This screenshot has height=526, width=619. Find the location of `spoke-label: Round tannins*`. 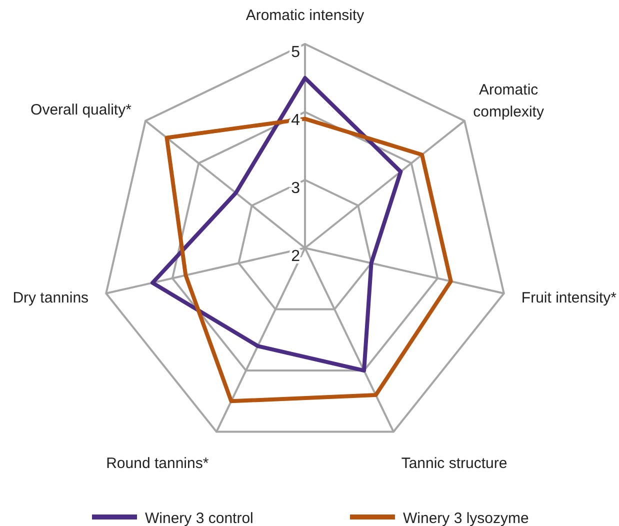

spoke-label: Round tannins* is located at coordinates (157, 463).